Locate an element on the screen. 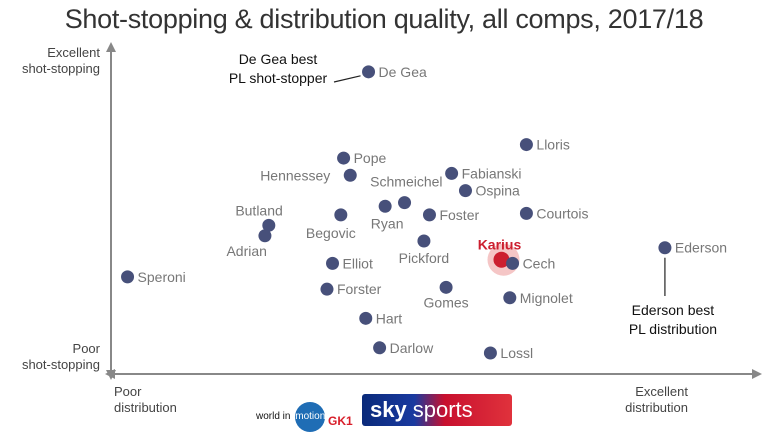 This screenshot has width=768, height=432. point-label-ryan: Ryan is located at coordinates (387, 223).